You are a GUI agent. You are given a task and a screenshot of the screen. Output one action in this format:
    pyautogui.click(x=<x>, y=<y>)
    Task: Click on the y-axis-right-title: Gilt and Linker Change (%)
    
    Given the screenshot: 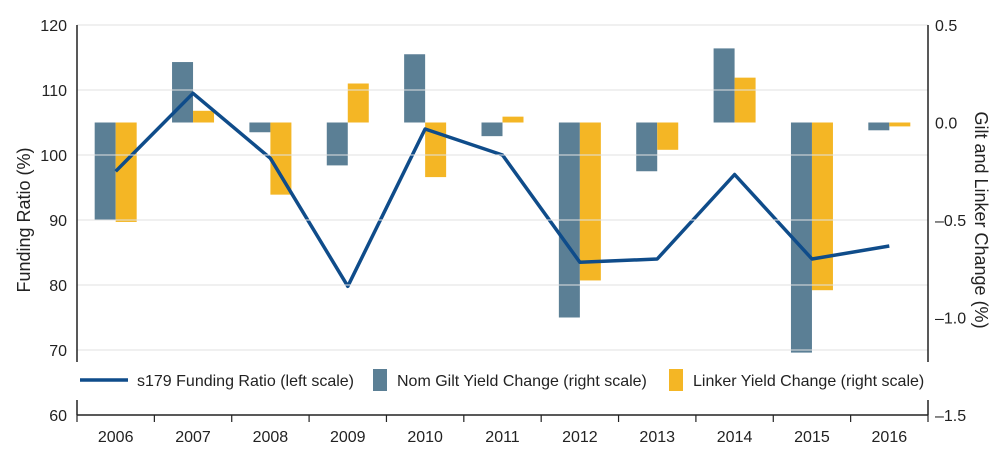 What is the action you would take?
    pyautogui.click(x=981, y=219)
    